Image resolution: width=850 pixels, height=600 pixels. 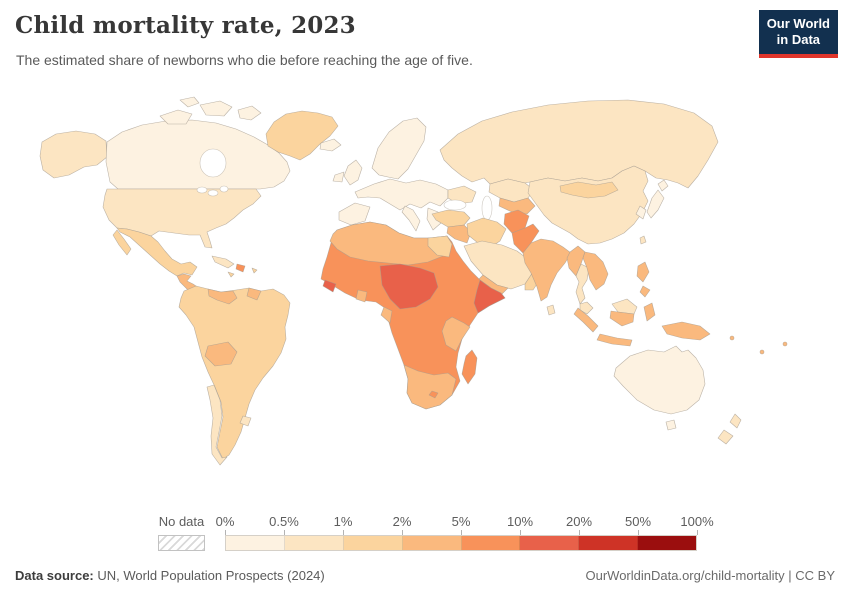 I want to click on map-region-scandinavia, so click(x=399, y=148).